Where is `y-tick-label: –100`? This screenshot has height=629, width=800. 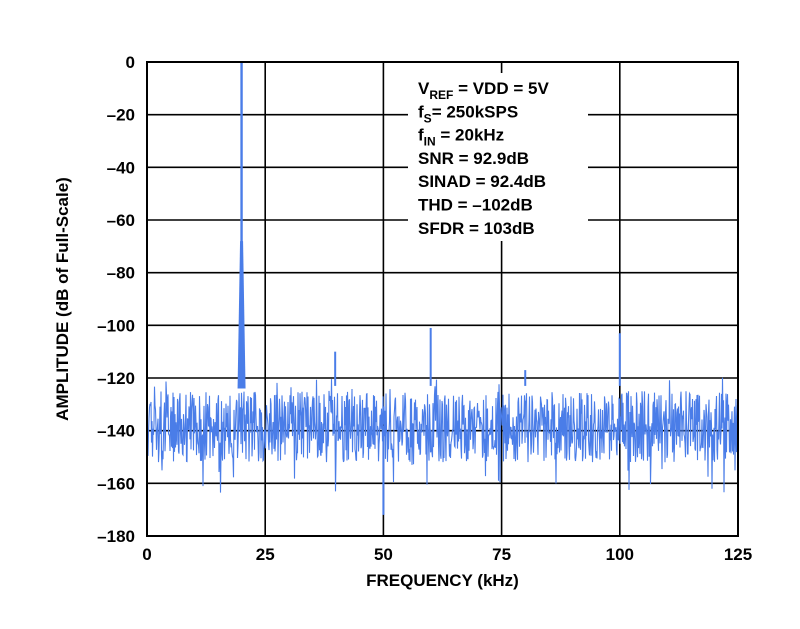
y-tick-label: –100 is located at coordinates (116, 325).